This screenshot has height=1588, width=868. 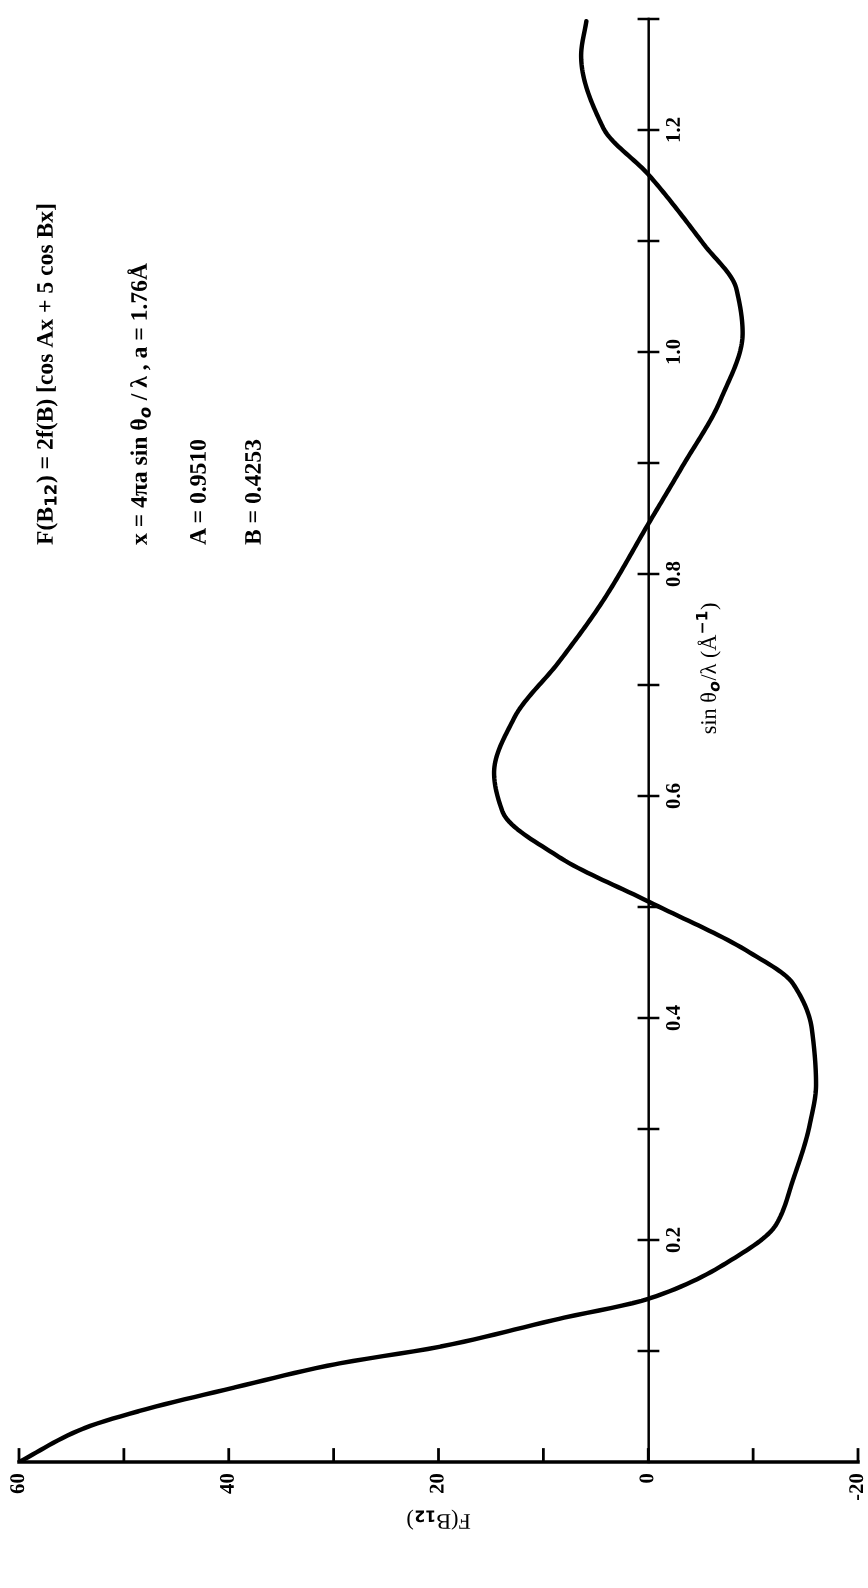 What do you see at coordinates (646, 1478) in the screenshot?
I see `x-tick-label: 0` at bounding box center [646, 1478].